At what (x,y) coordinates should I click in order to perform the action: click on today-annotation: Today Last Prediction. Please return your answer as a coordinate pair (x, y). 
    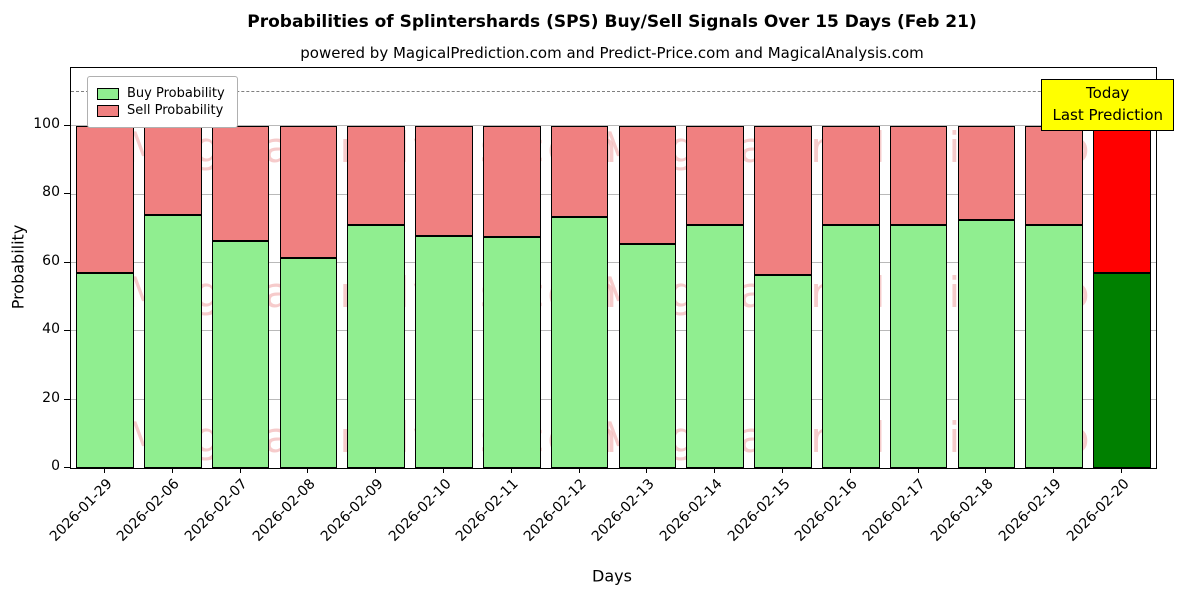
    Looking at the image, I should click on (1107, 105).